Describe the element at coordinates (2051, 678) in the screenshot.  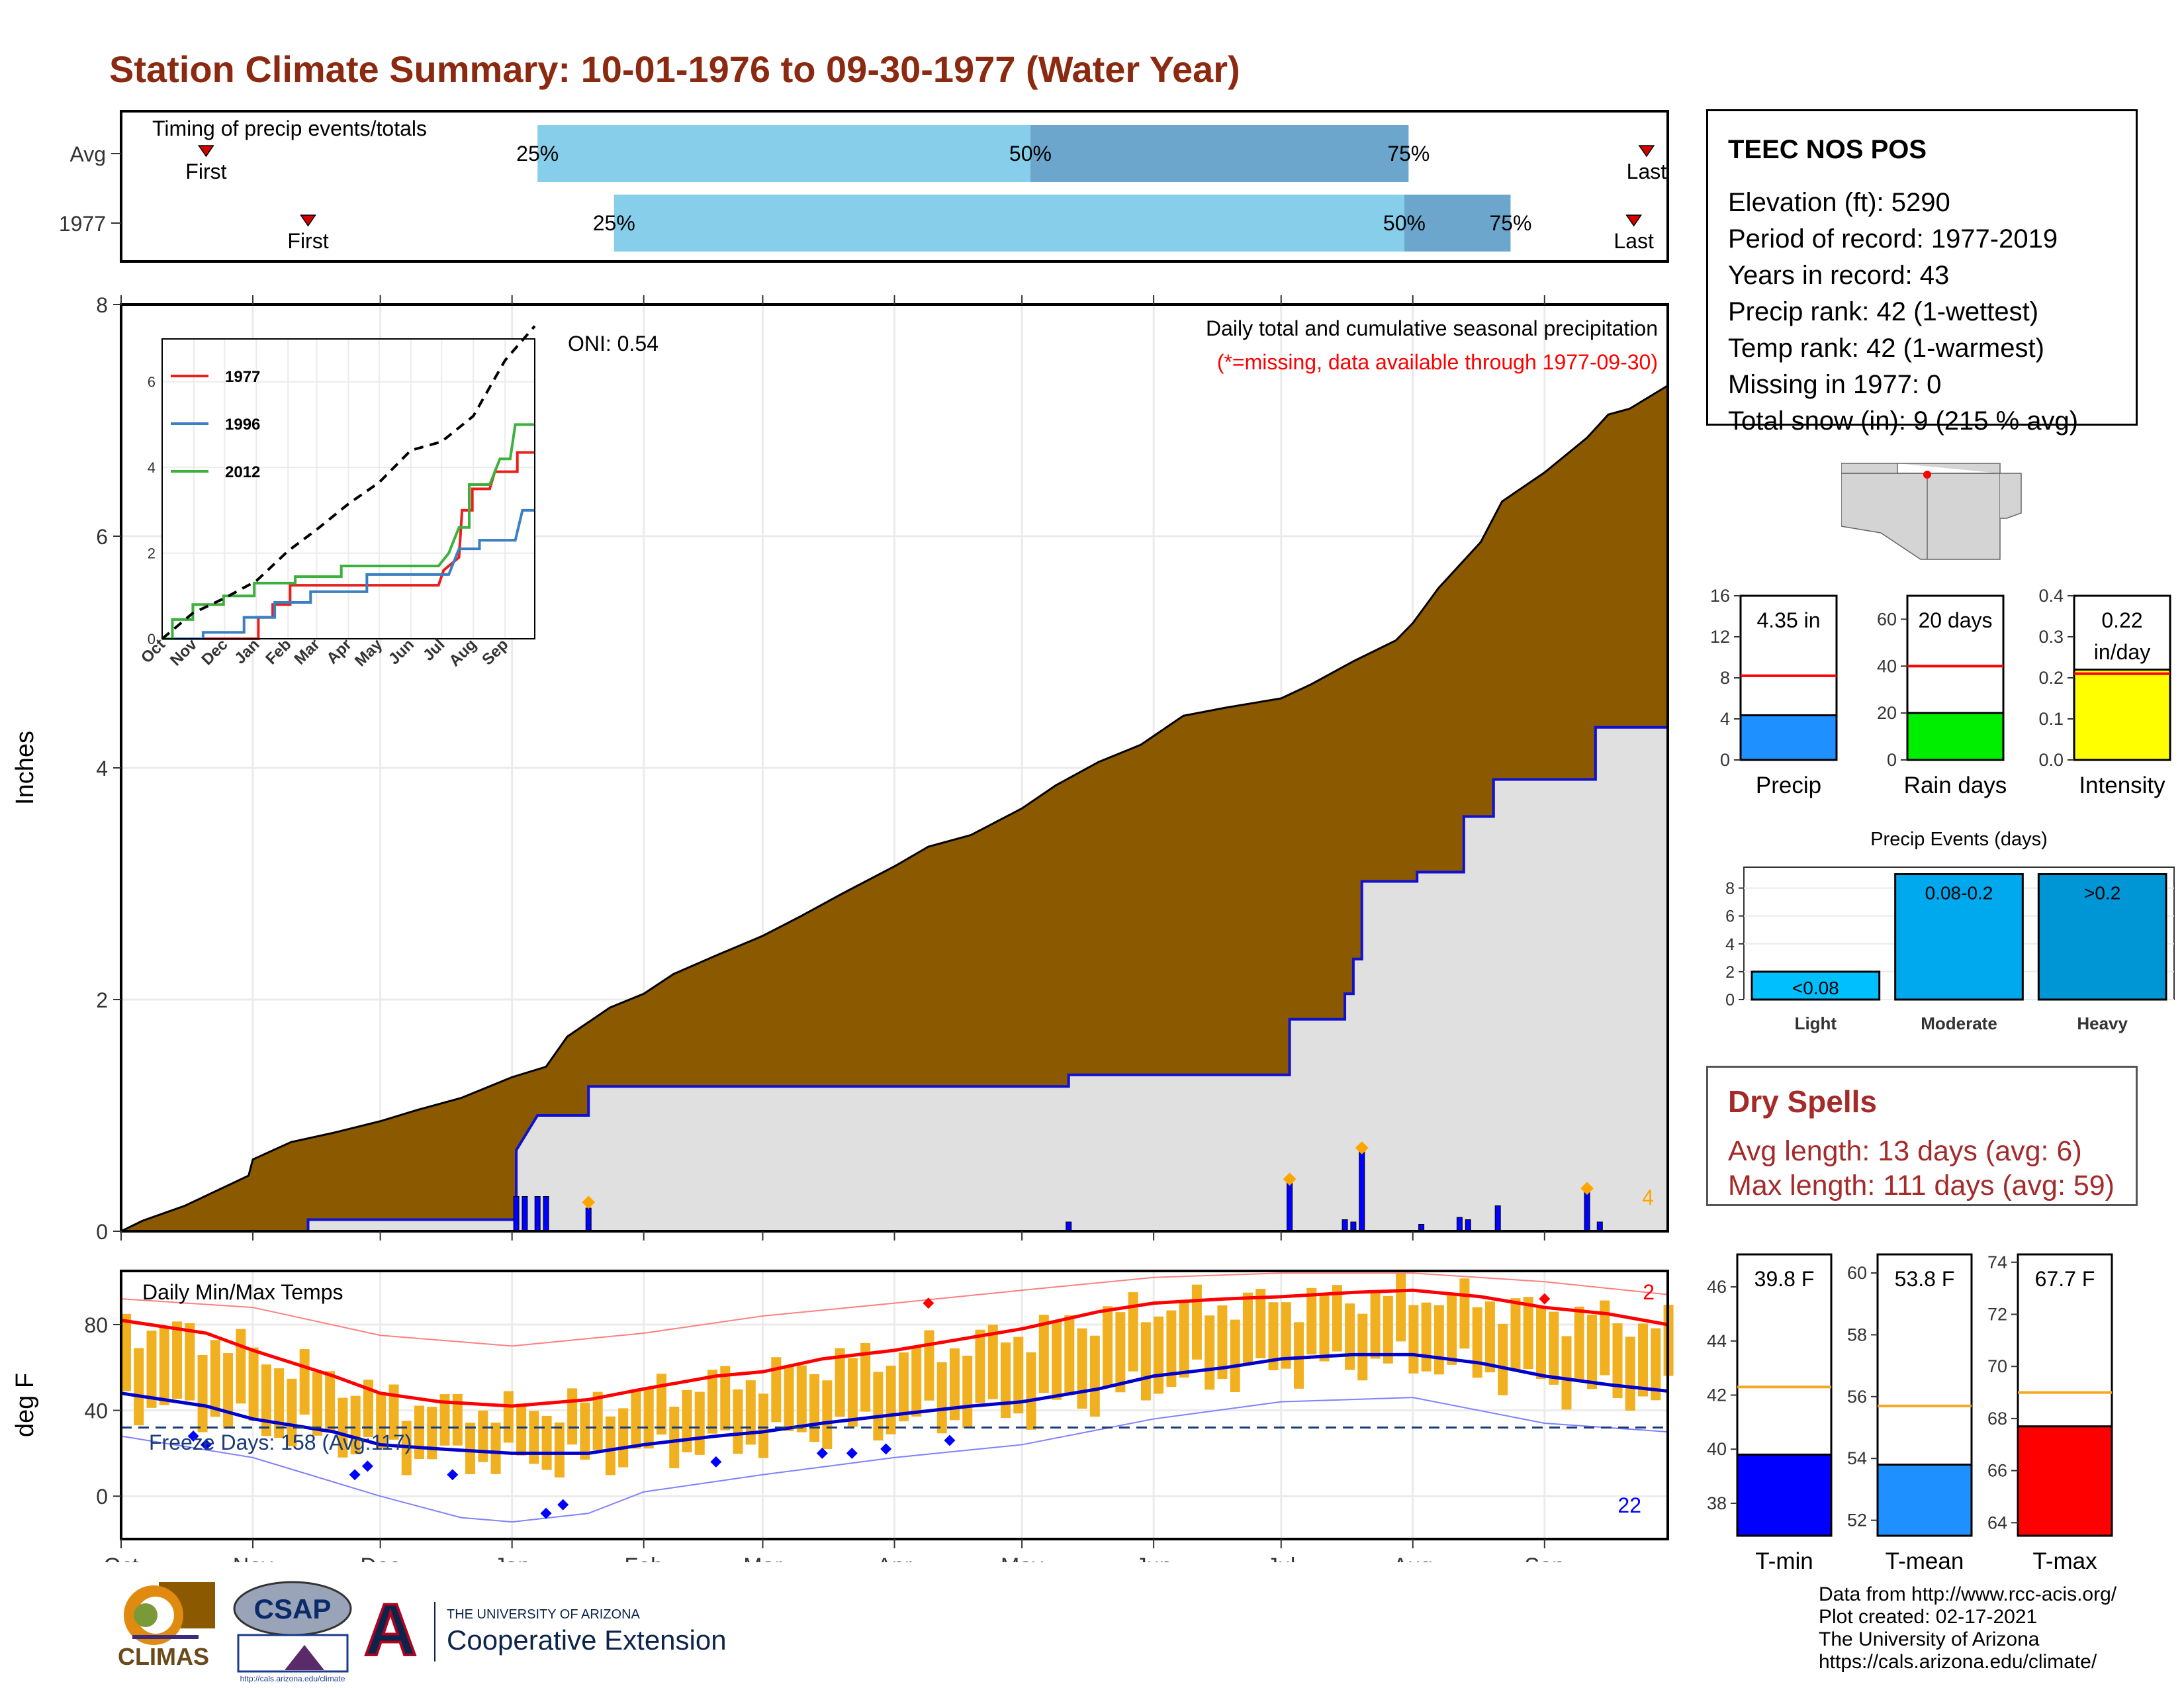
I see `summary-ytick-label: 0.2` at that location.